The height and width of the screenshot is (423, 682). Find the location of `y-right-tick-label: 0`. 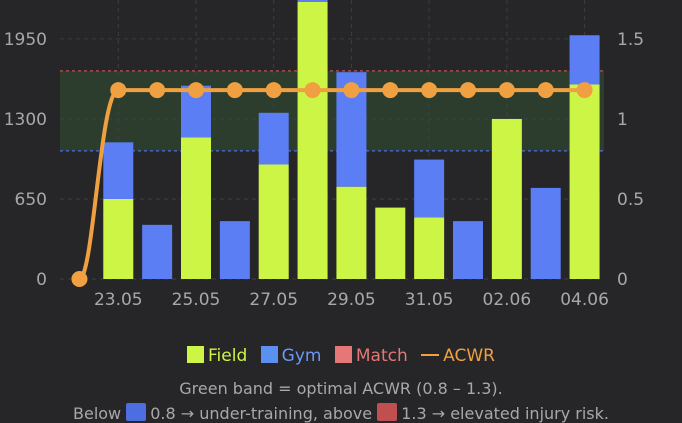

y-right-tick-label: 0 is located at coordinates (622, 280).